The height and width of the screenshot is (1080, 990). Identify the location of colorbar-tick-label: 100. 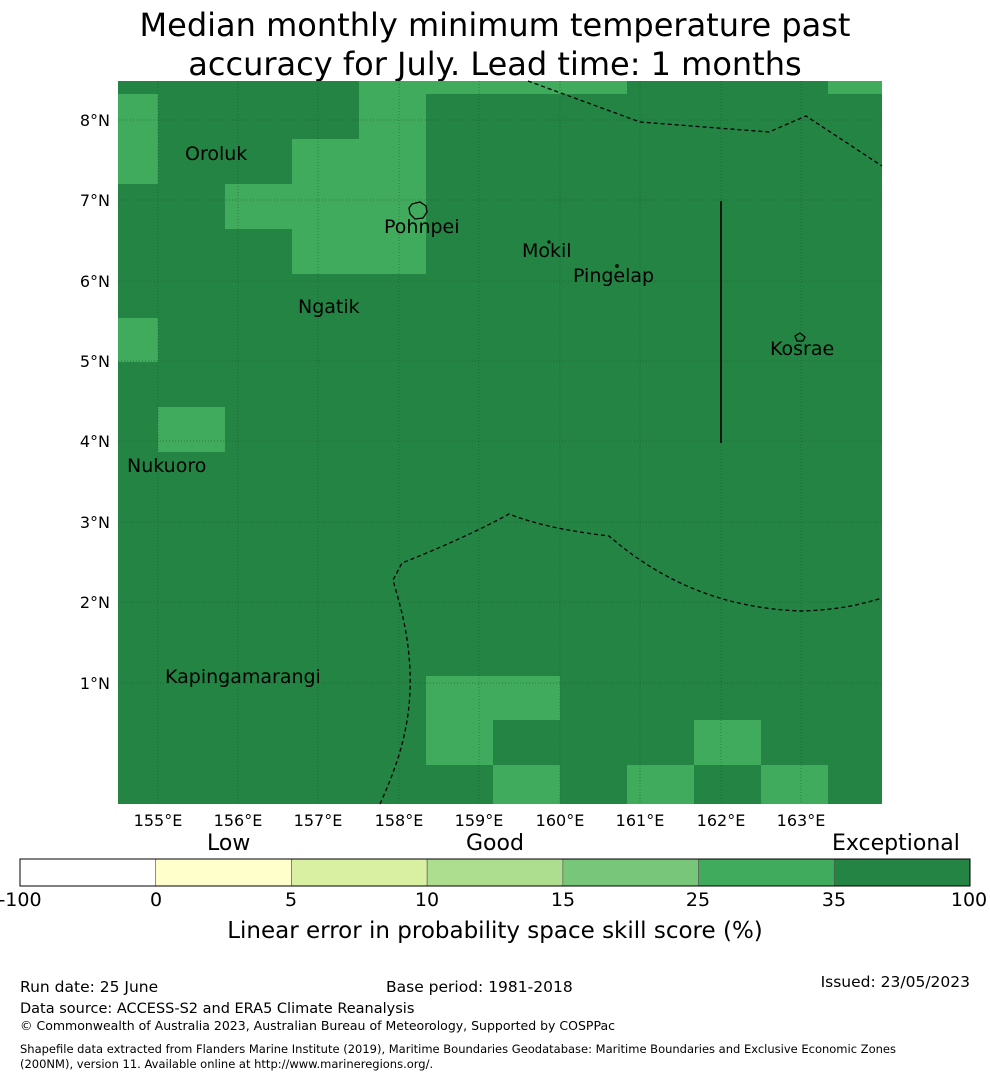
(969, 900).